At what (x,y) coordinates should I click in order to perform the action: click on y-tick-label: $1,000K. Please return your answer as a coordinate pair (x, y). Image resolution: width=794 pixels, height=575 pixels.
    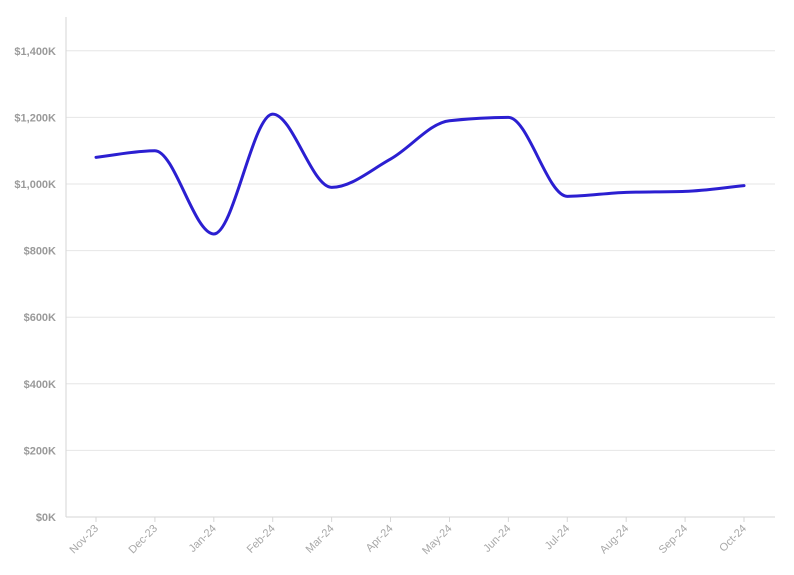
    Looking at the image, I should click on (35, 185).